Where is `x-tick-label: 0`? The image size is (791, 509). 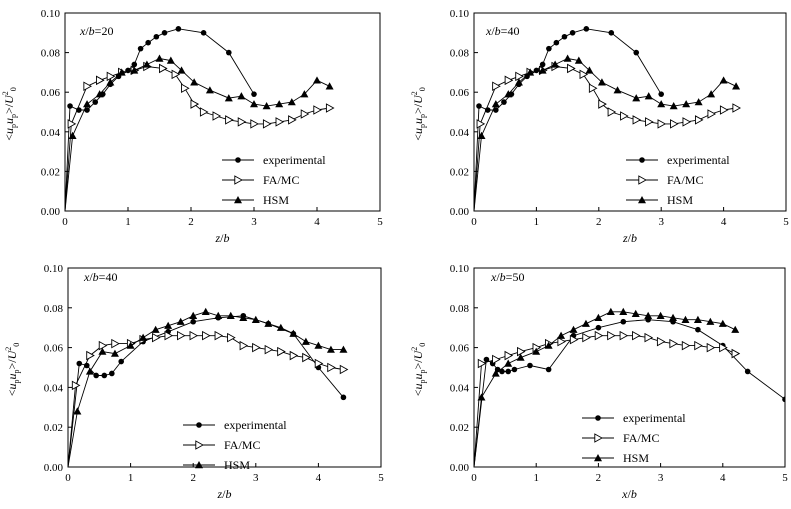 x-tick-label: 0 is located at coordinates (68, 478).